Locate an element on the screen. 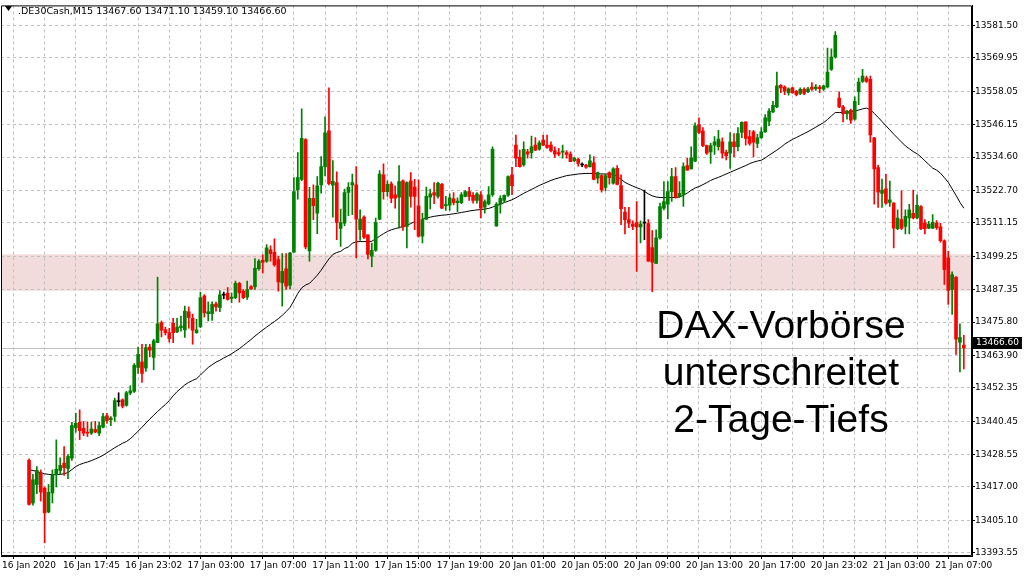 This screenshot has height=576, width=1024. y-tick-label: 13511.15 is located at coordinates (996, 222).